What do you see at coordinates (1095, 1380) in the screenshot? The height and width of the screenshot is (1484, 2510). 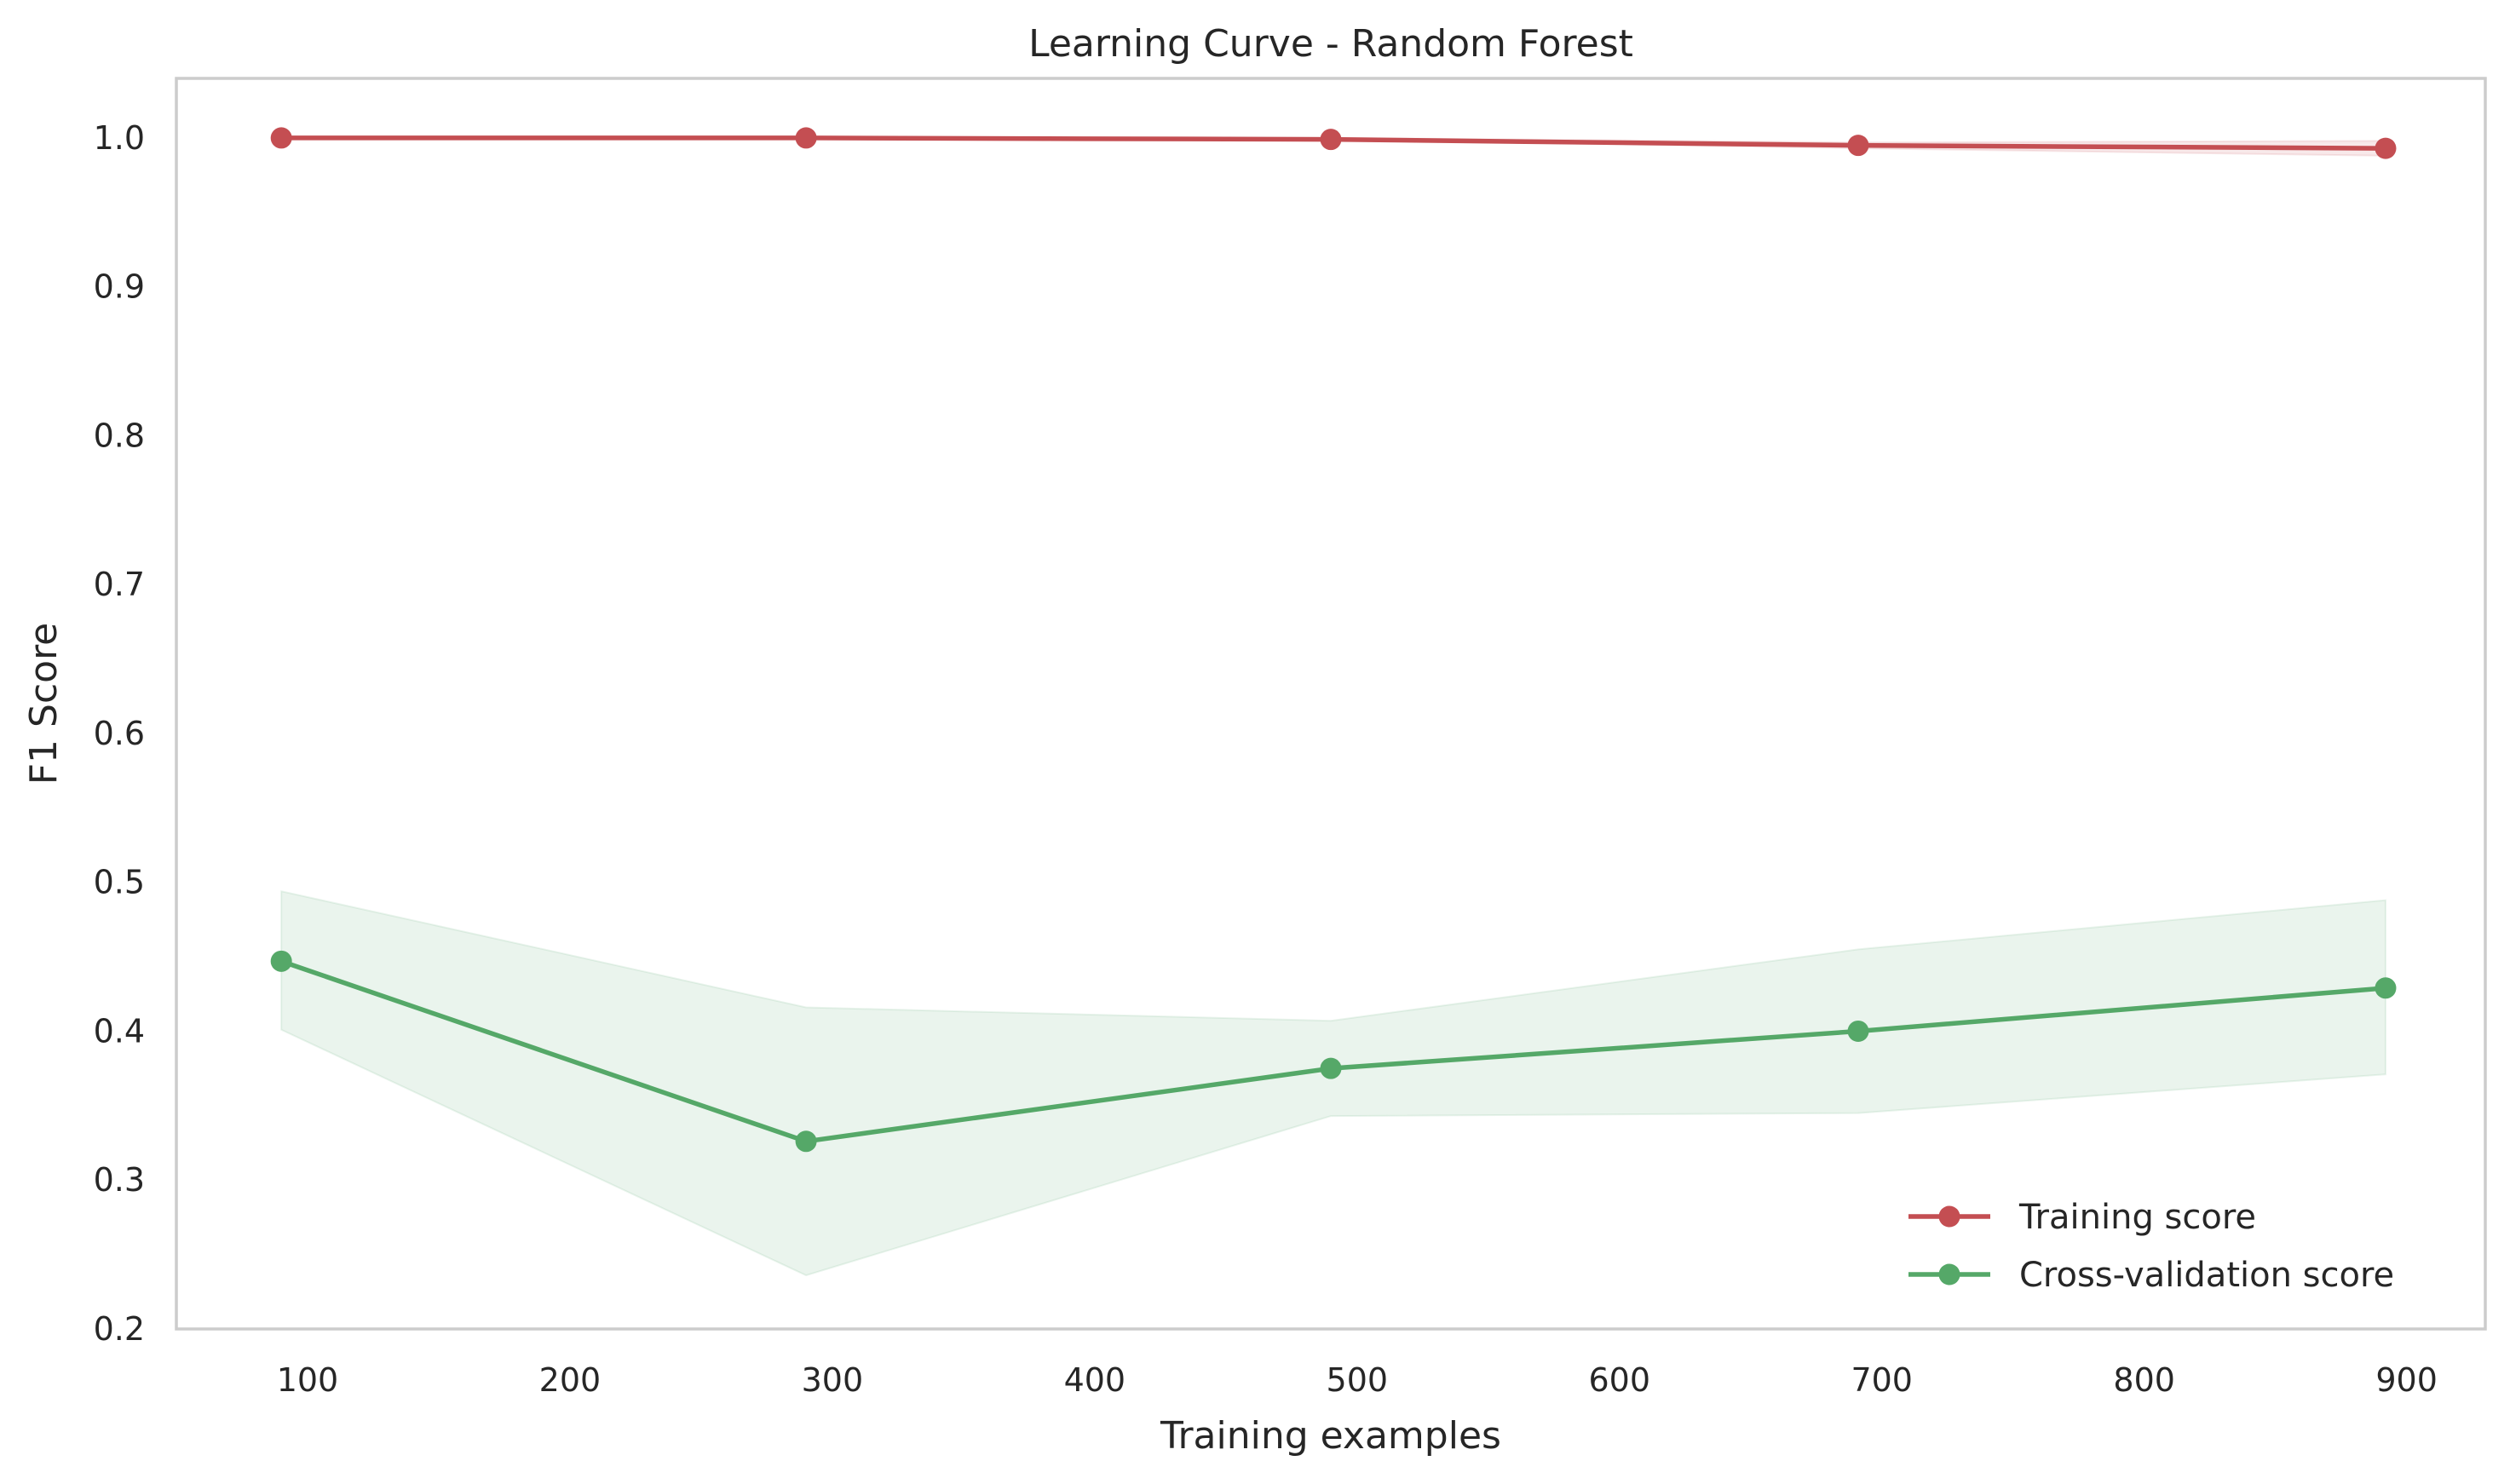 I see `x-tick-label-400: 400` at bounding box center [1095, 1380].